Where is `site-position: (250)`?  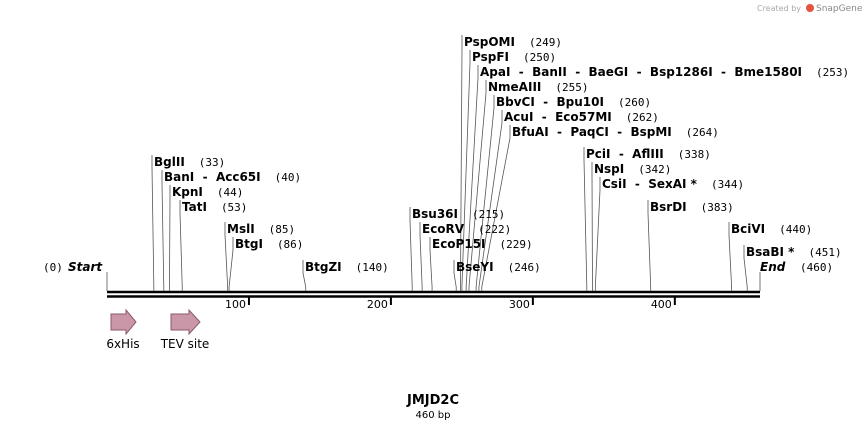 site-position: (250) is located at coordinates (539, 57).